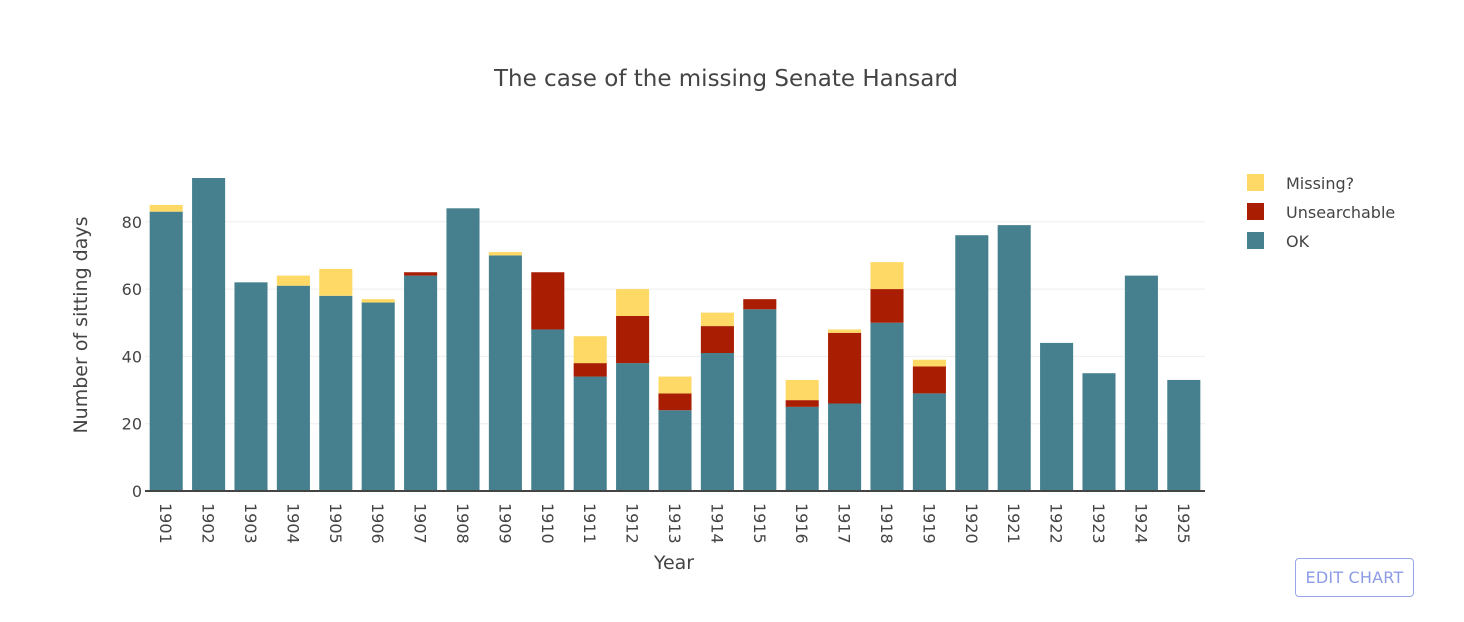 The image size is (1464, 622). I want to click on x-tick-label: 1907, so click(420, 523).